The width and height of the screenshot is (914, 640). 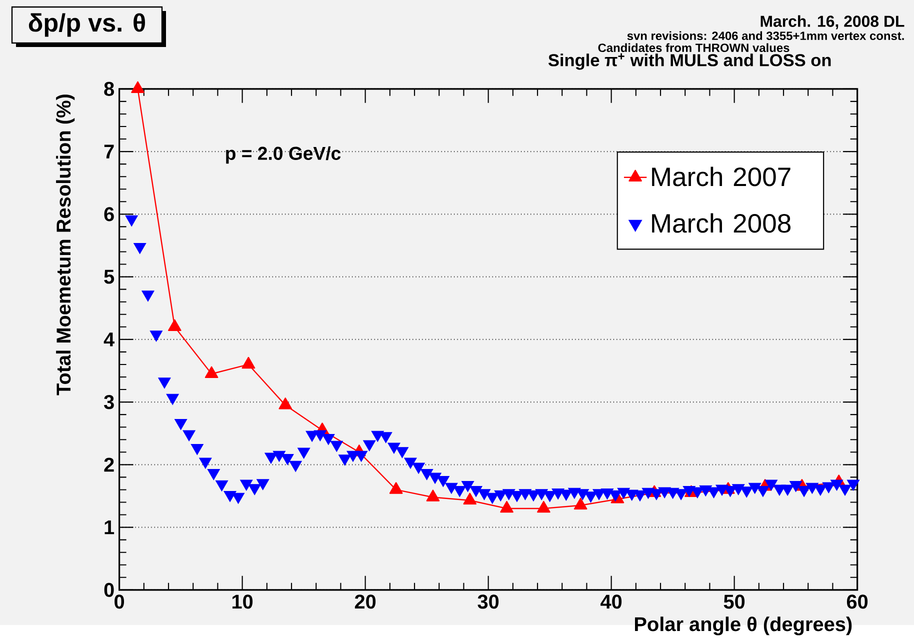 I want to click on x-tick-label: 40, so click(x=611, y=601).